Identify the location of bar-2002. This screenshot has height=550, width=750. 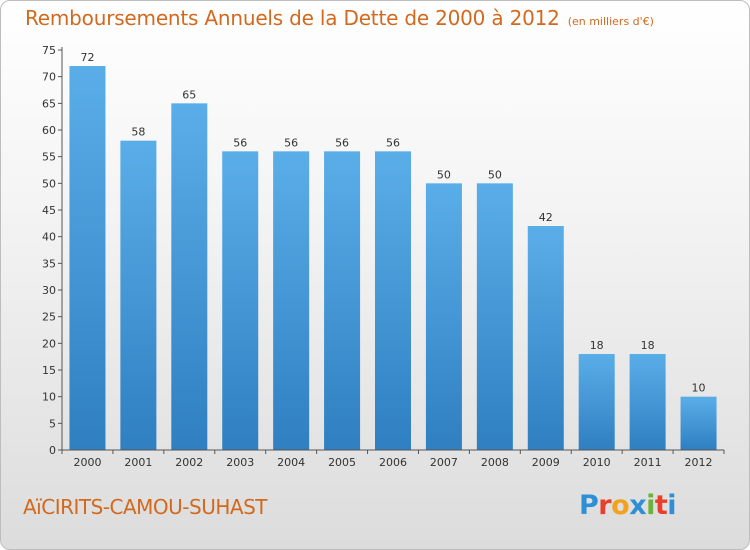
(189, 276).